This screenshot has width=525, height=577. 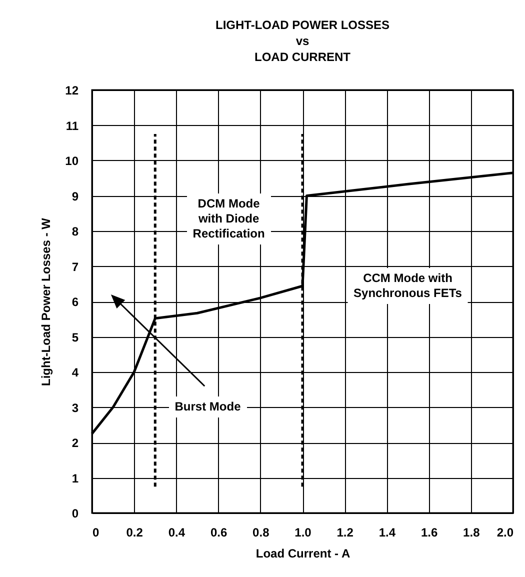 What do you see at coordinates (96, 533) in the screenshot?
I see `x-tick-label: 0` at bounding box center [96, 533].